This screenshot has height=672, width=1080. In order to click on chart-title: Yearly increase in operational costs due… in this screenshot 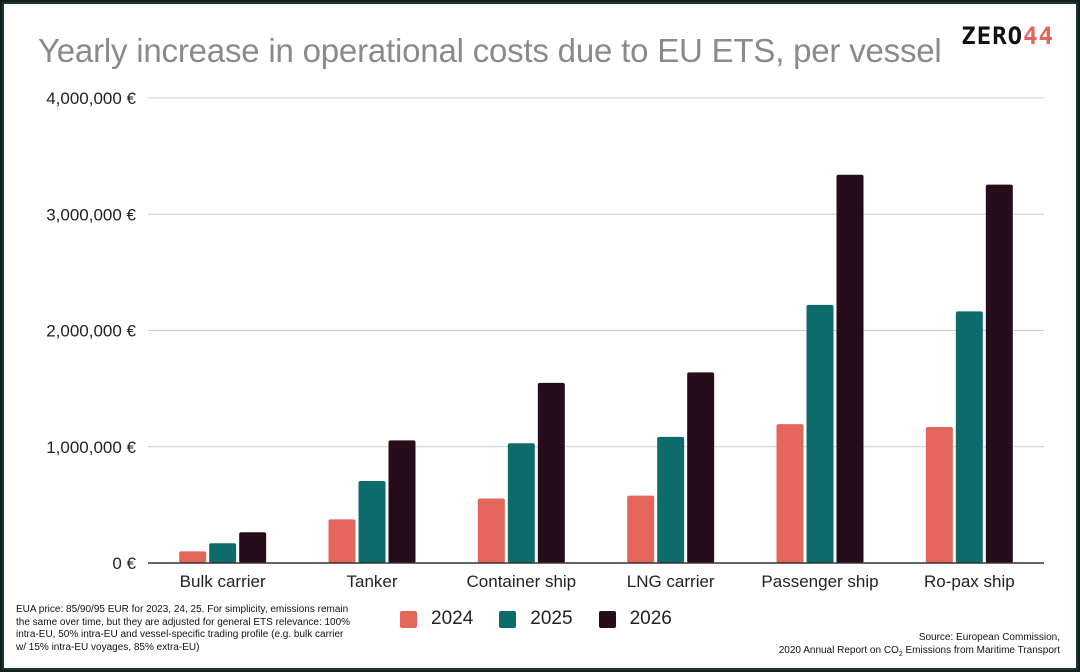, I will do `click(490, 50)`.